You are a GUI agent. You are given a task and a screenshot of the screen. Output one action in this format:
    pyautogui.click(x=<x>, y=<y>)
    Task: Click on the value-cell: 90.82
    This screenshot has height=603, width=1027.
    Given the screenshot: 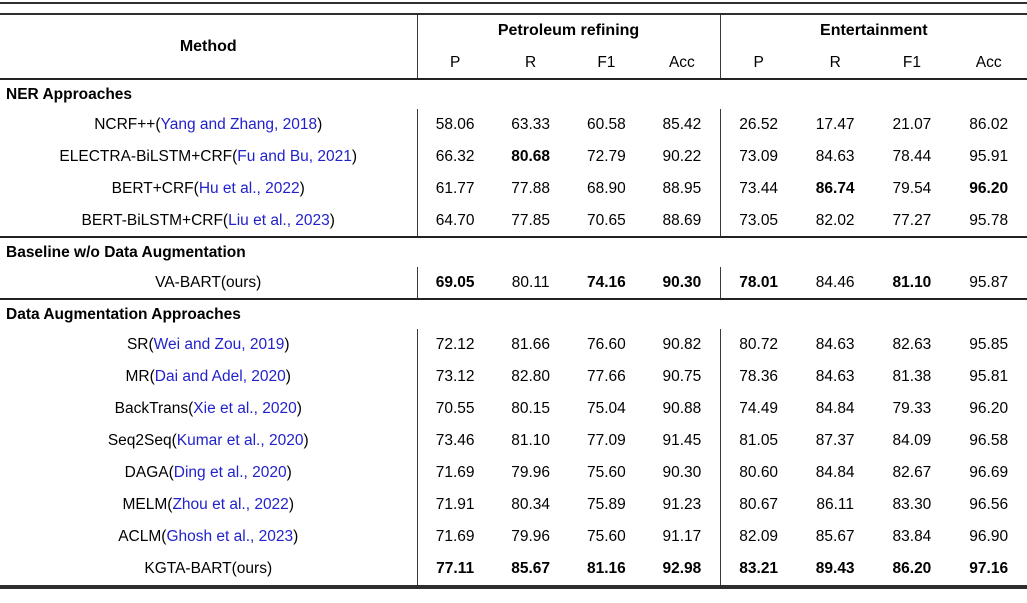 What is the action you would take?
    pyautogui.click(x=682, y=344)
    